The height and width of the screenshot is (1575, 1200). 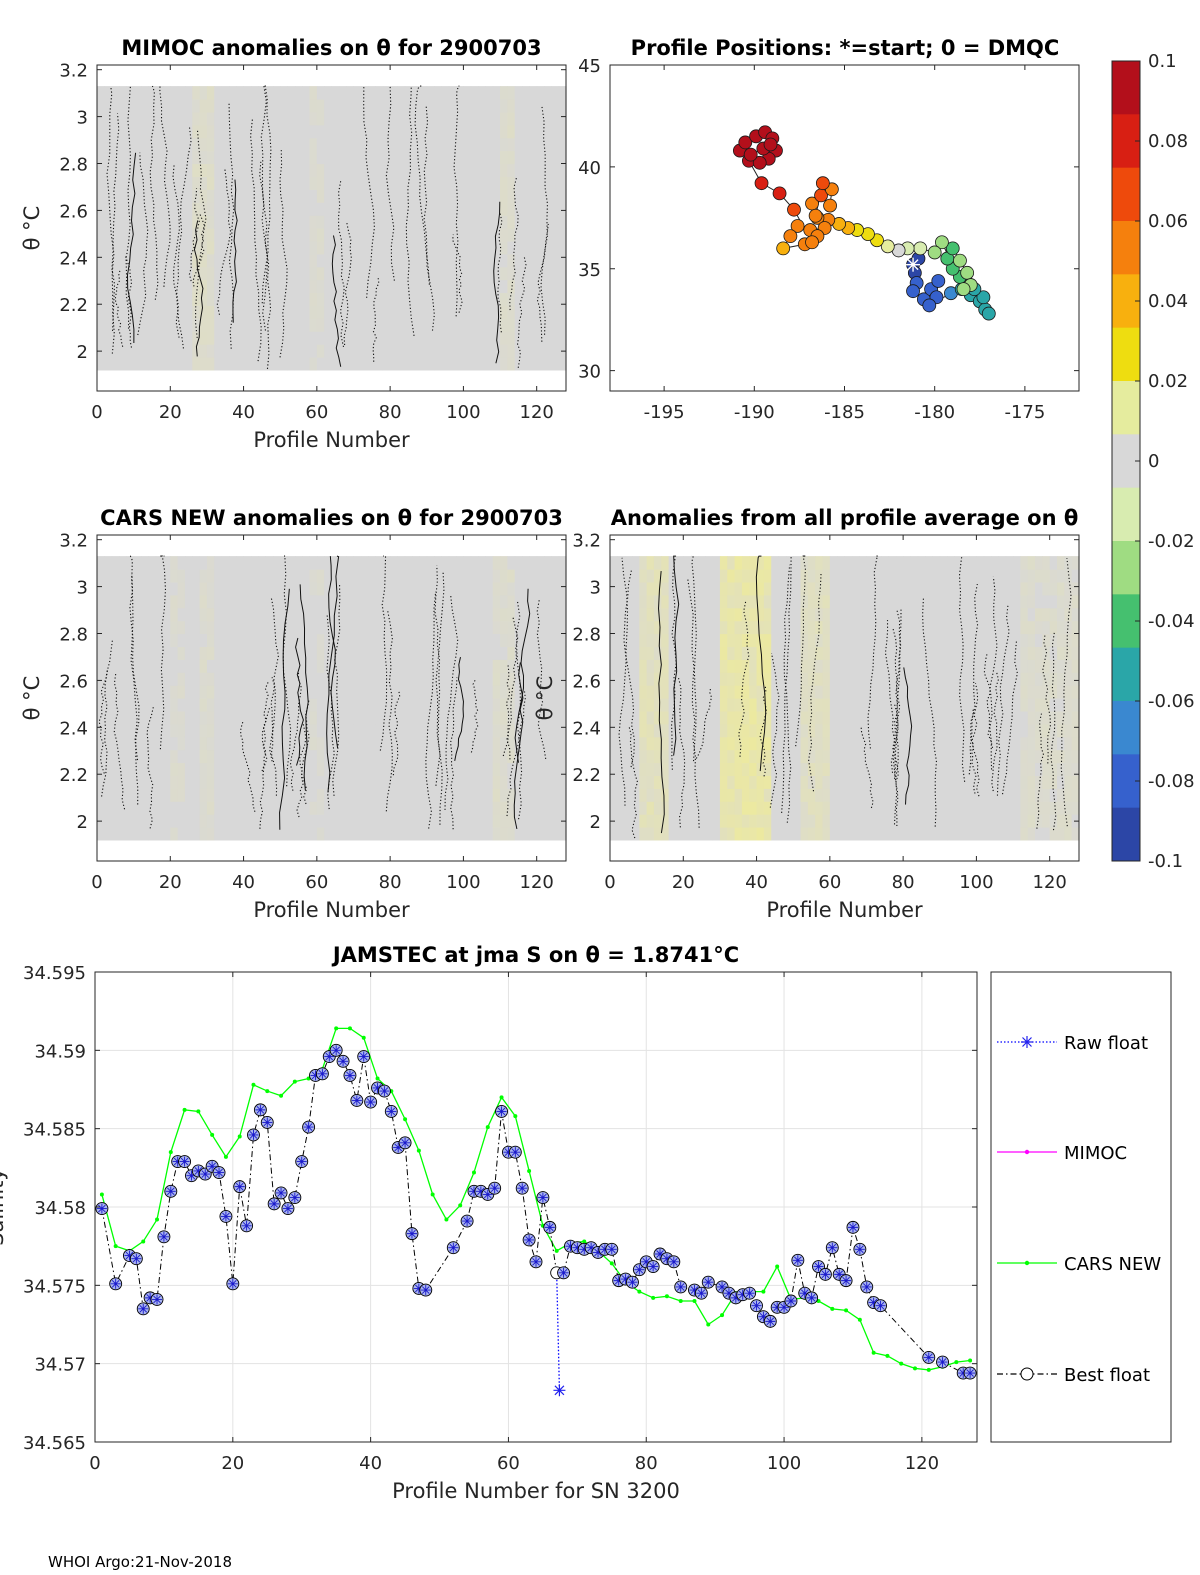 I want to click on colorbar-tick-label: 0.06, so click(x=1168, y=221).